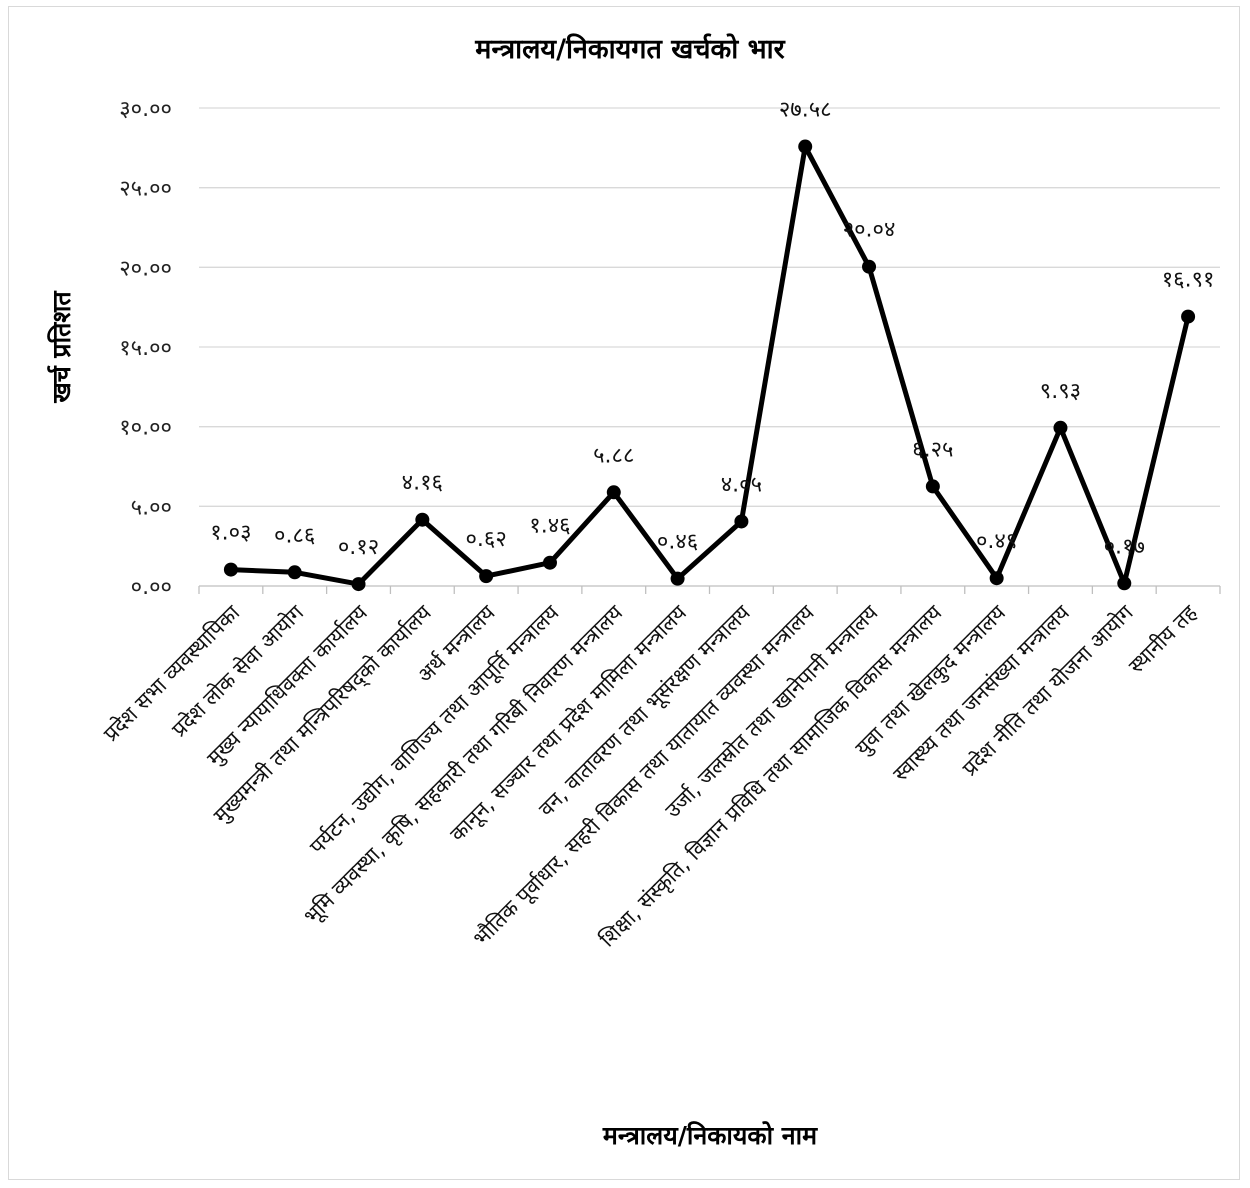 Image resolution: width=1250 pixels, height=1188 pixels. What do you see at coordinates (145, 428) in the screenshot?
I see `y-tick-label: १०.००` at bounding box center [145, 428].